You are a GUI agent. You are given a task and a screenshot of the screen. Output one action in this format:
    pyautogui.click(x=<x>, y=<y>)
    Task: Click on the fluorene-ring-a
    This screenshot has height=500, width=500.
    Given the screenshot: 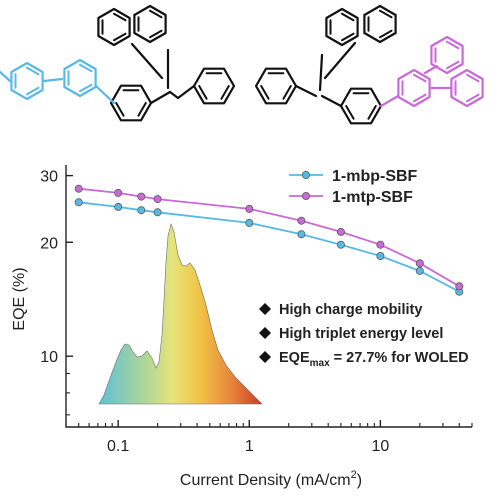 What is the action you would take?
    pyautogui.click(x=131, y=103)
    